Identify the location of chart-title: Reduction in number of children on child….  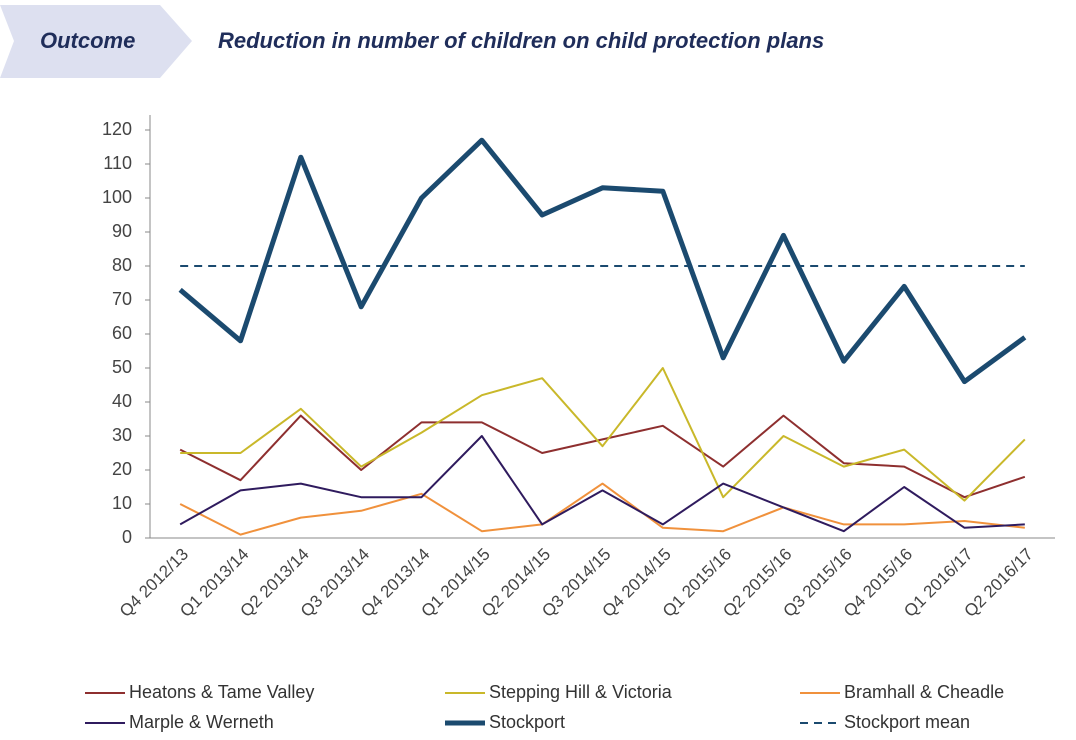
(521, 40).